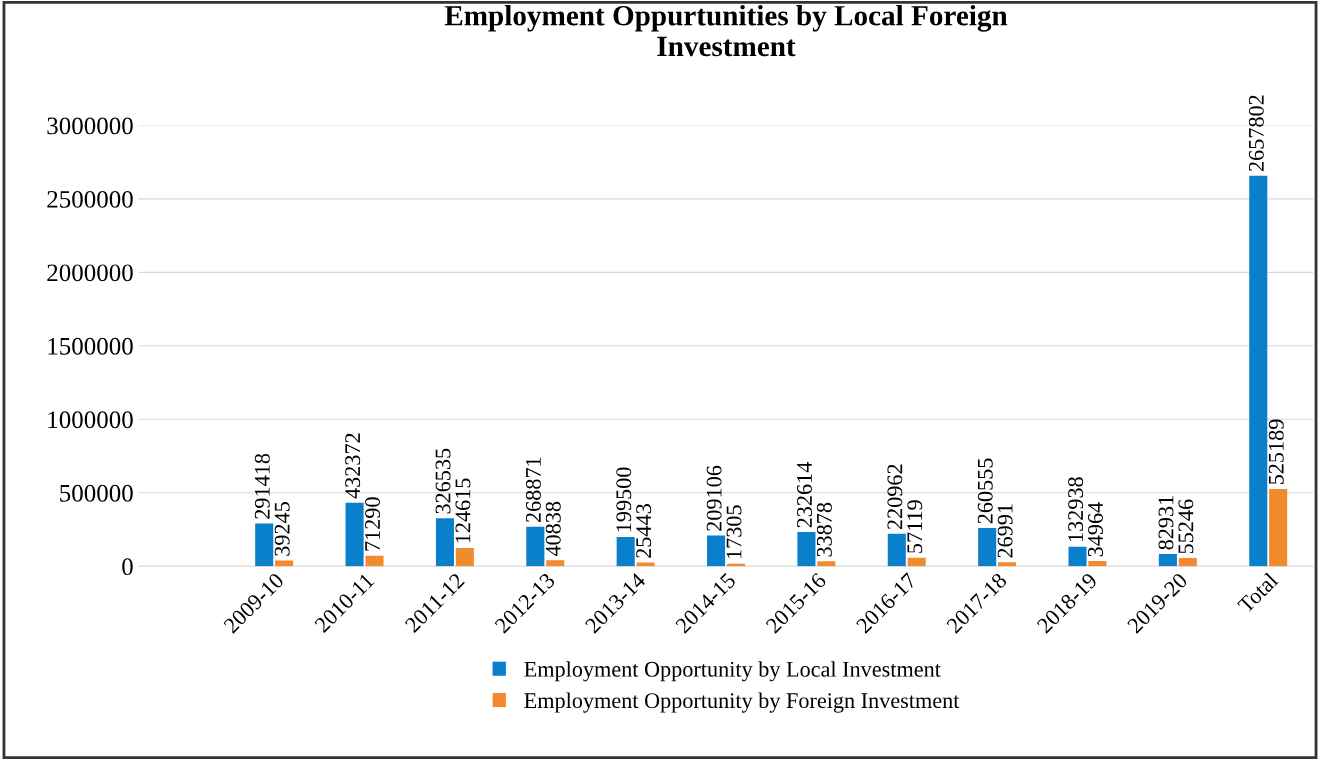 The width and height of the screenshot is (1320, 760). What do you see at coordinates (824, 529) in the screenshot?
I see `data-label: 33878` at bounding box center [824, 529].